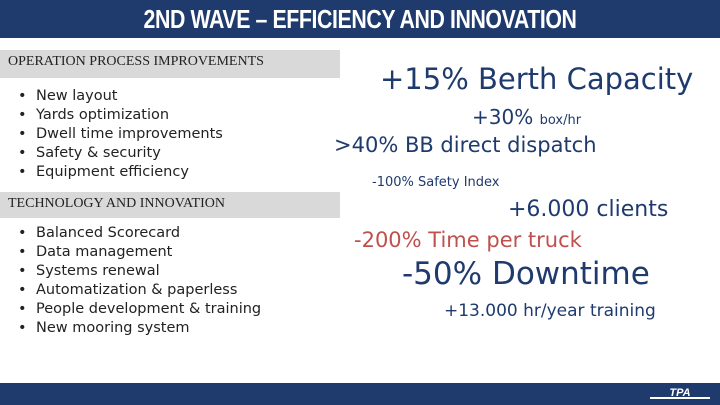 This screenshot has width=720, height=405. What do you see at coordinates (120, 115) in the screenshot?
I see `list-item: Yards optimization` at bounding box center [120, 115].